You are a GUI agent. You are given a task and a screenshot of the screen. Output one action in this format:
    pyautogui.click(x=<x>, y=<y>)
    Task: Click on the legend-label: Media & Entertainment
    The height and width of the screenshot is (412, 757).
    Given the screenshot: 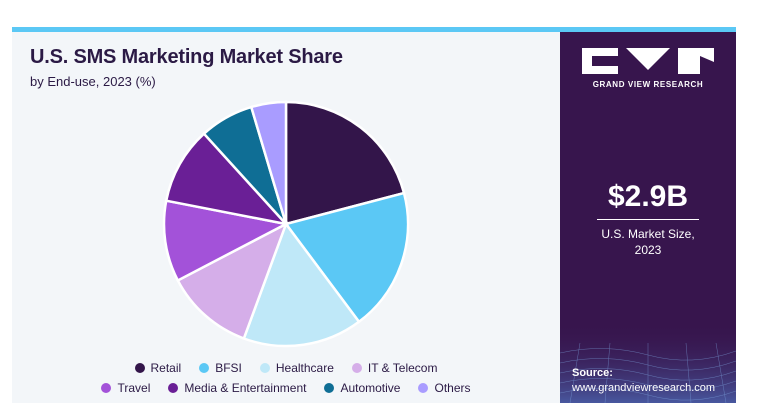 What is the action you would take?
    pyautogui.click(x=245, y=388)
    